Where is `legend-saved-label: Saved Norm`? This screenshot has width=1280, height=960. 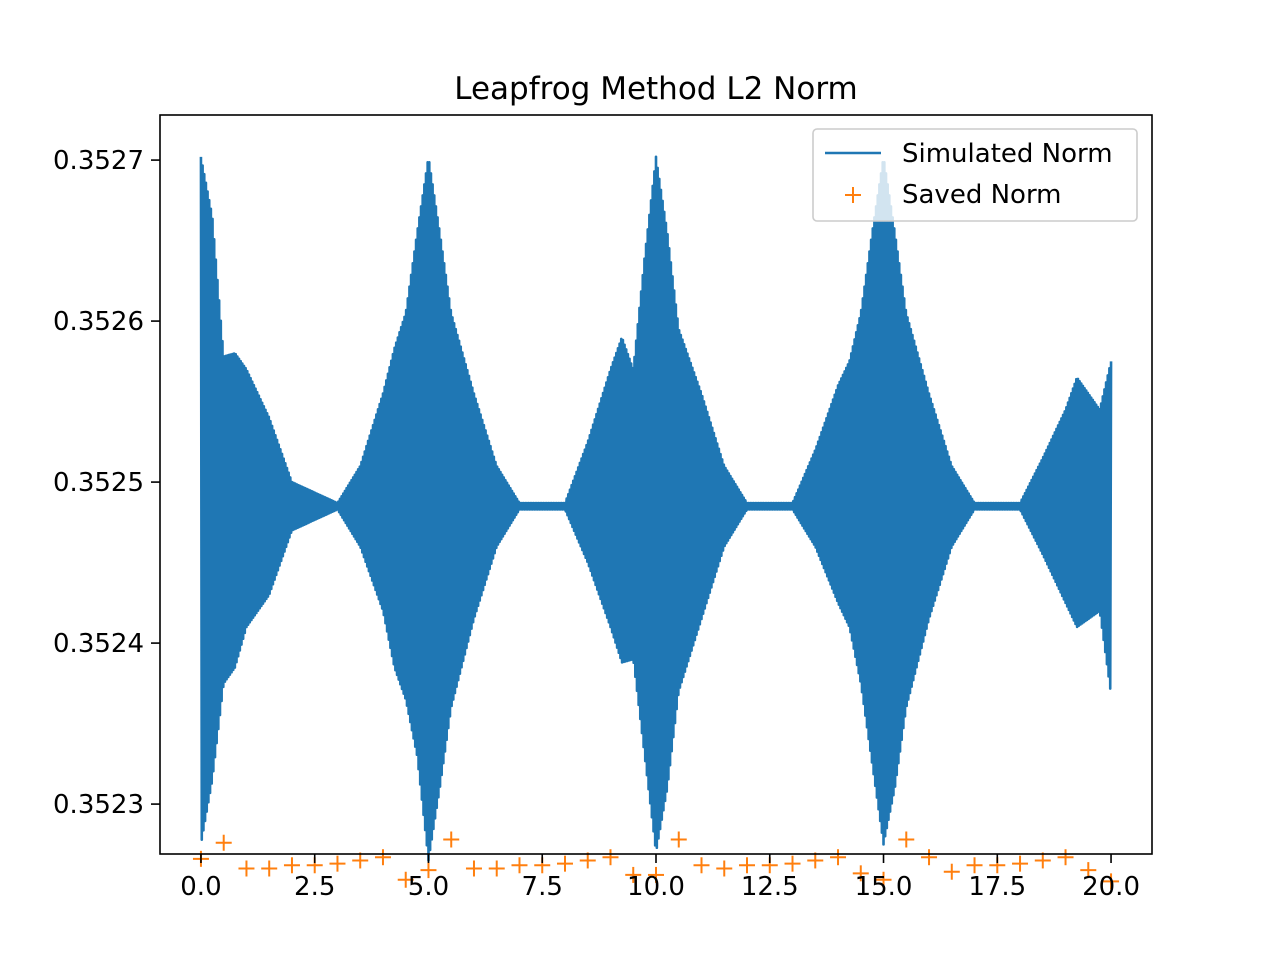
legend-saved-label: Saved Norm is located at coordinates (982, 195).